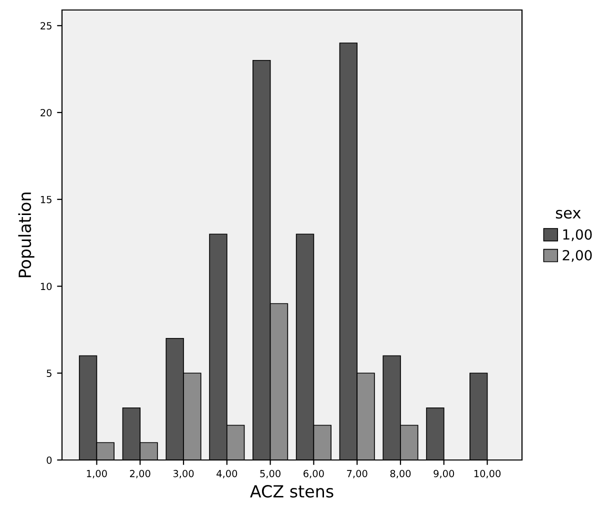 This screenshot has height=514, width=600. I want to click on x-tick-label: 1,00, so click(96, 474).